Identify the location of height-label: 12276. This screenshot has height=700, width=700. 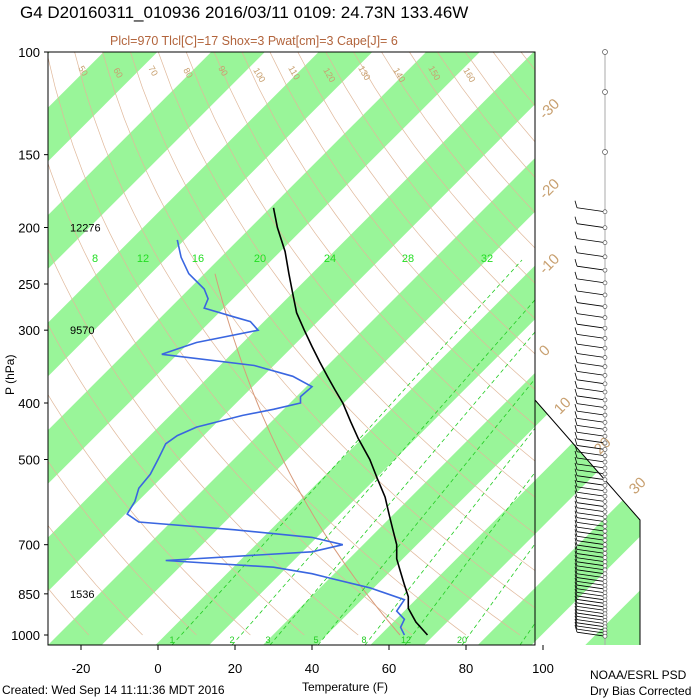
(85, 229).